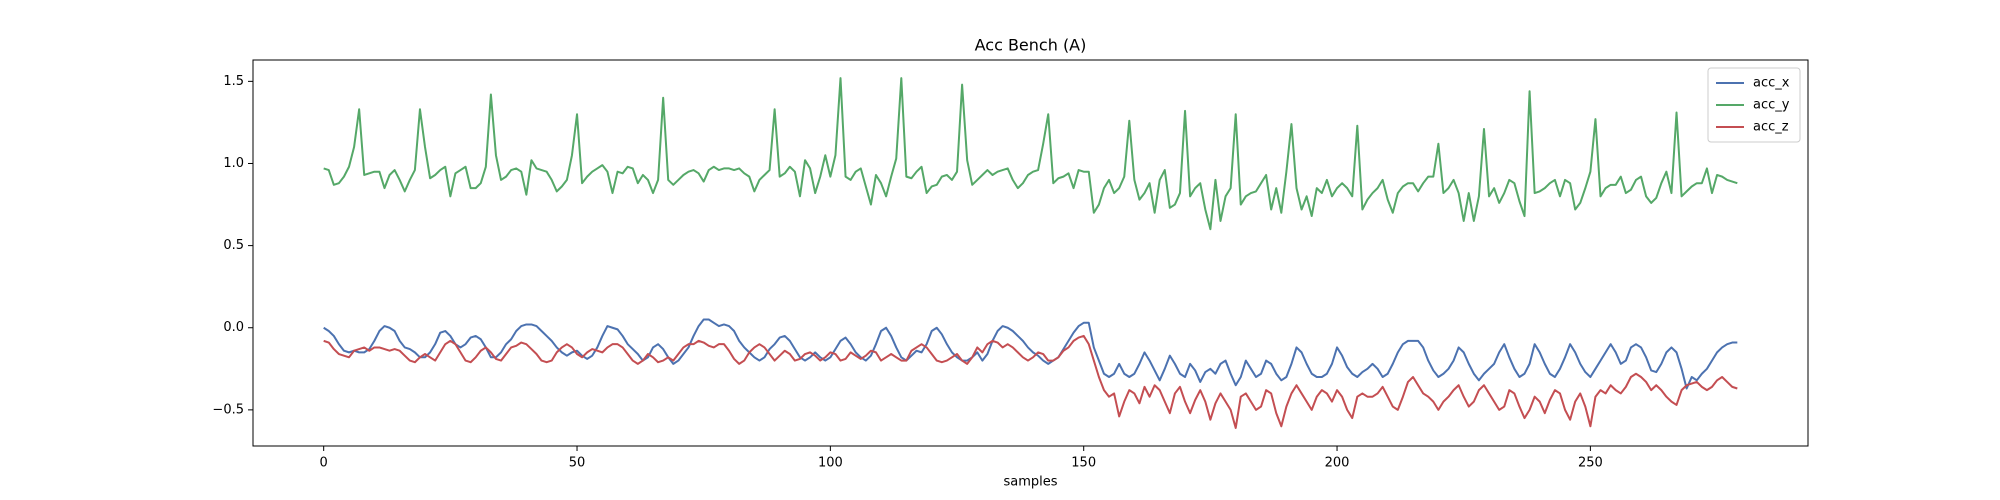 This screenshot has width=2000, height=500. What do you see at coordinates (233, 245) in the screenshot?
I see `y-tick-label: 0.5` at bounding box center [233, 245].